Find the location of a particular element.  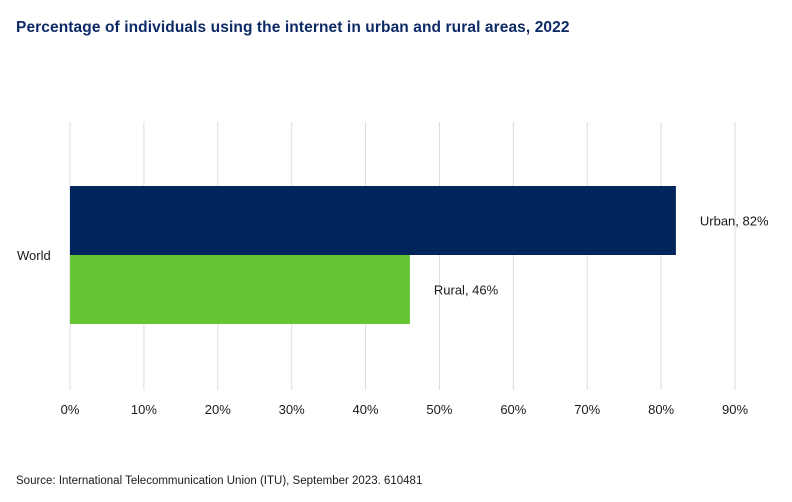

x-tick-label-70: 70% is located at coordinates (587, 409).